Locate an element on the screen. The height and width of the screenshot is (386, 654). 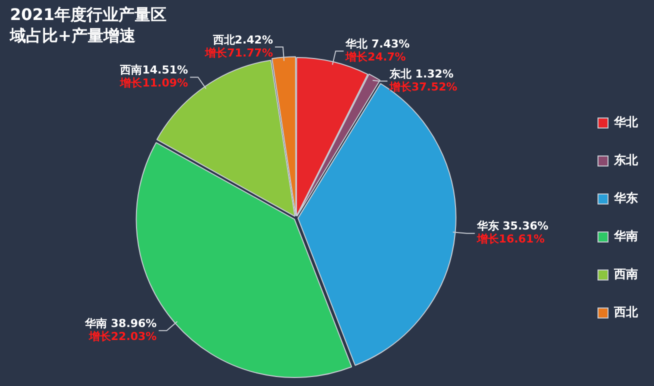
data-label: 华东 35.36% is located at coordinates (512, 226).